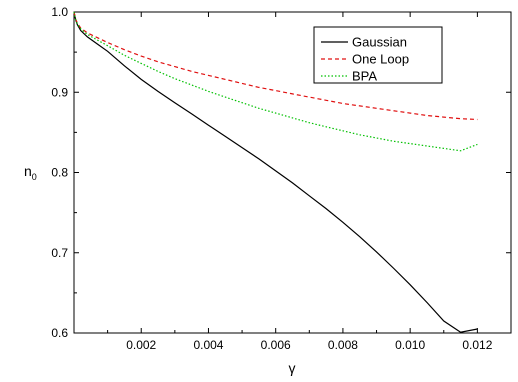 The height and width of the screenshot is (382, 518). I want to click on legend-label-bpa: BPA, so click(364, 76).